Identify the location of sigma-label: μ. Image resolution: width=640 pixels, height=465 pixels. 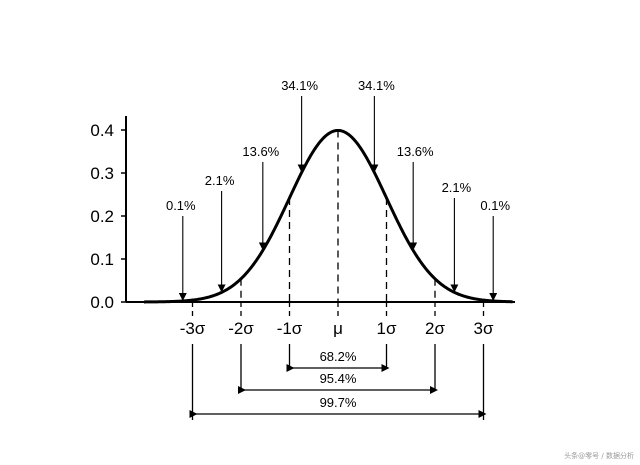
(338, 328).